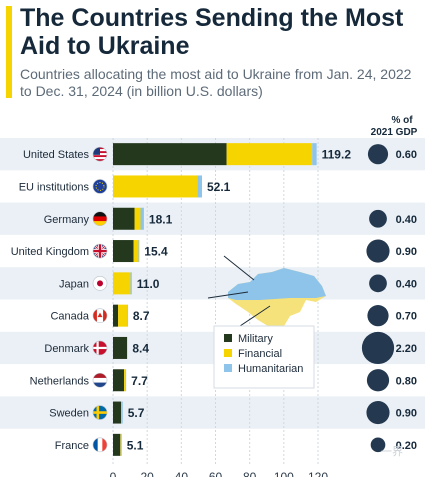 Image resolution: width=425 pixels, height=477 pixels. What do you see at coordinates (148, 284) in the screenshot?
I see `total-value-label: 11.0` at bounding box center [148, 284].